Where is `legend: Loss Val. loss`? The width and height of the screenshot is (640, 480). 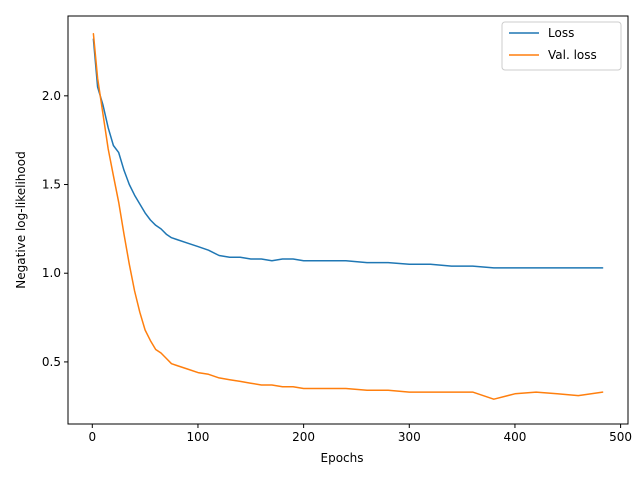 legend: Loss Val. loss is located at coordinates (561, 46).